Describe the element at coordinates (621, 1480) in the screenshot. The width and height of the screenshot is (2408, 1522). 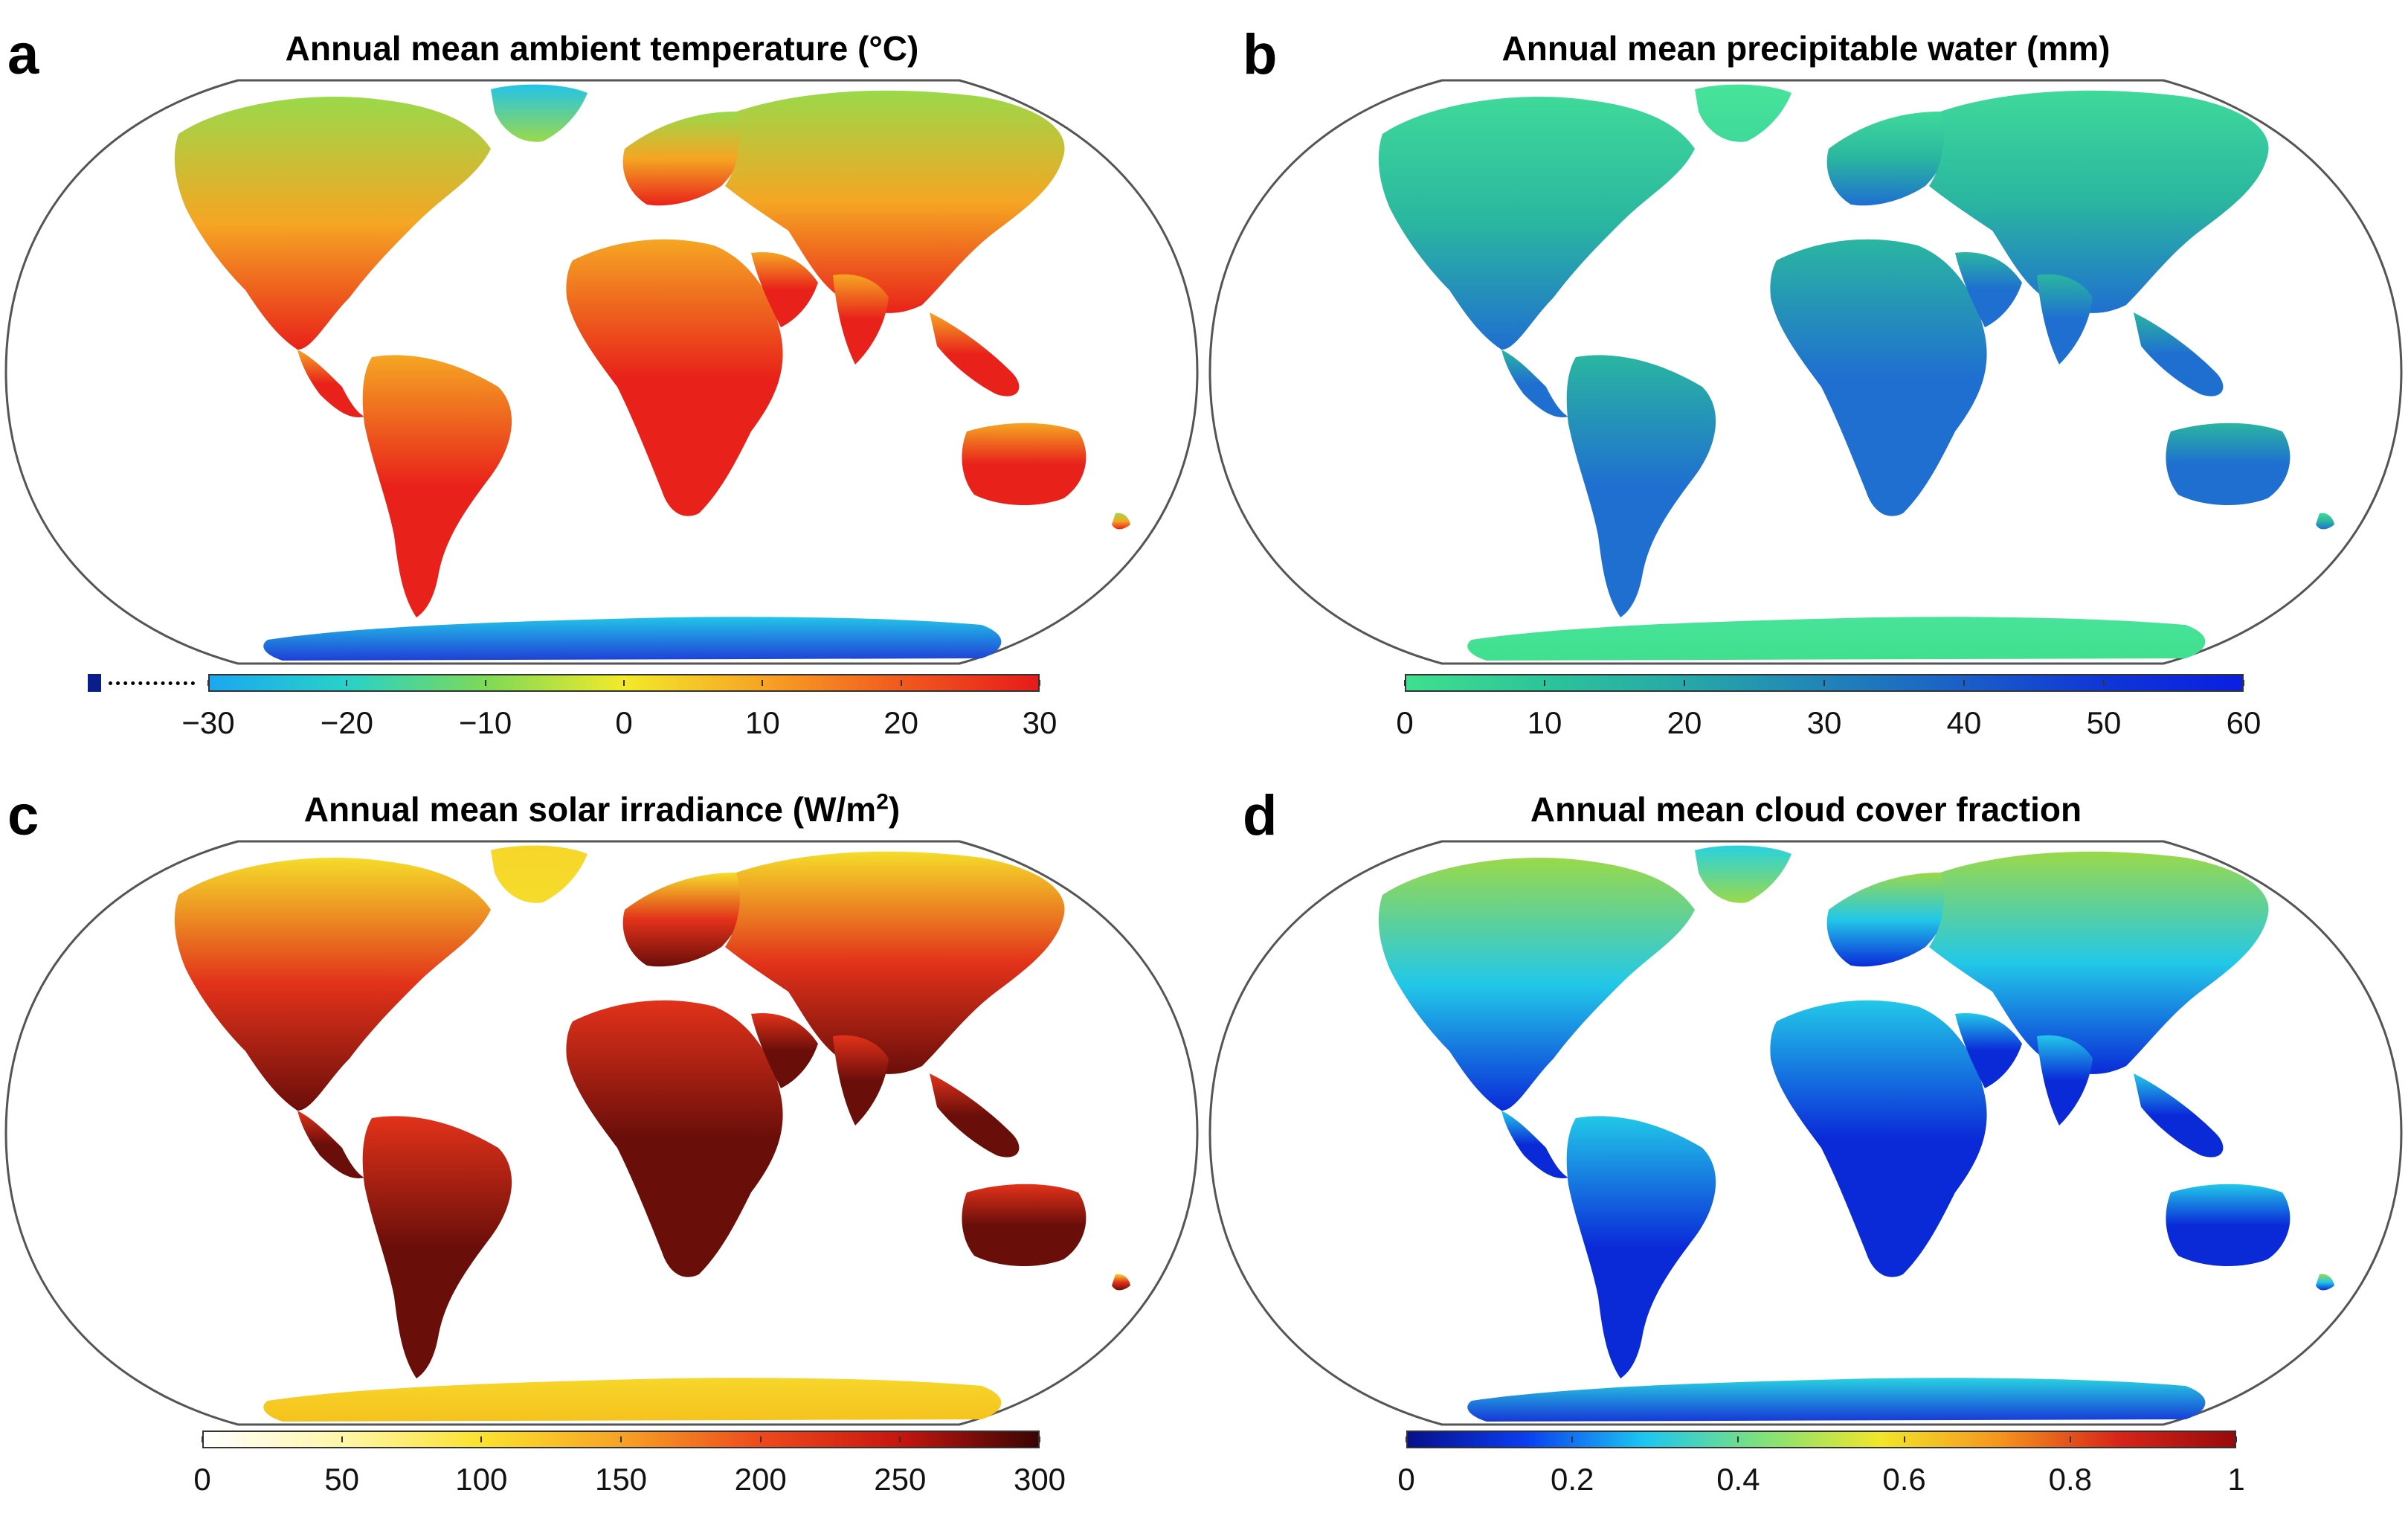
I see `colorbar-tick-label: 150` at that location.